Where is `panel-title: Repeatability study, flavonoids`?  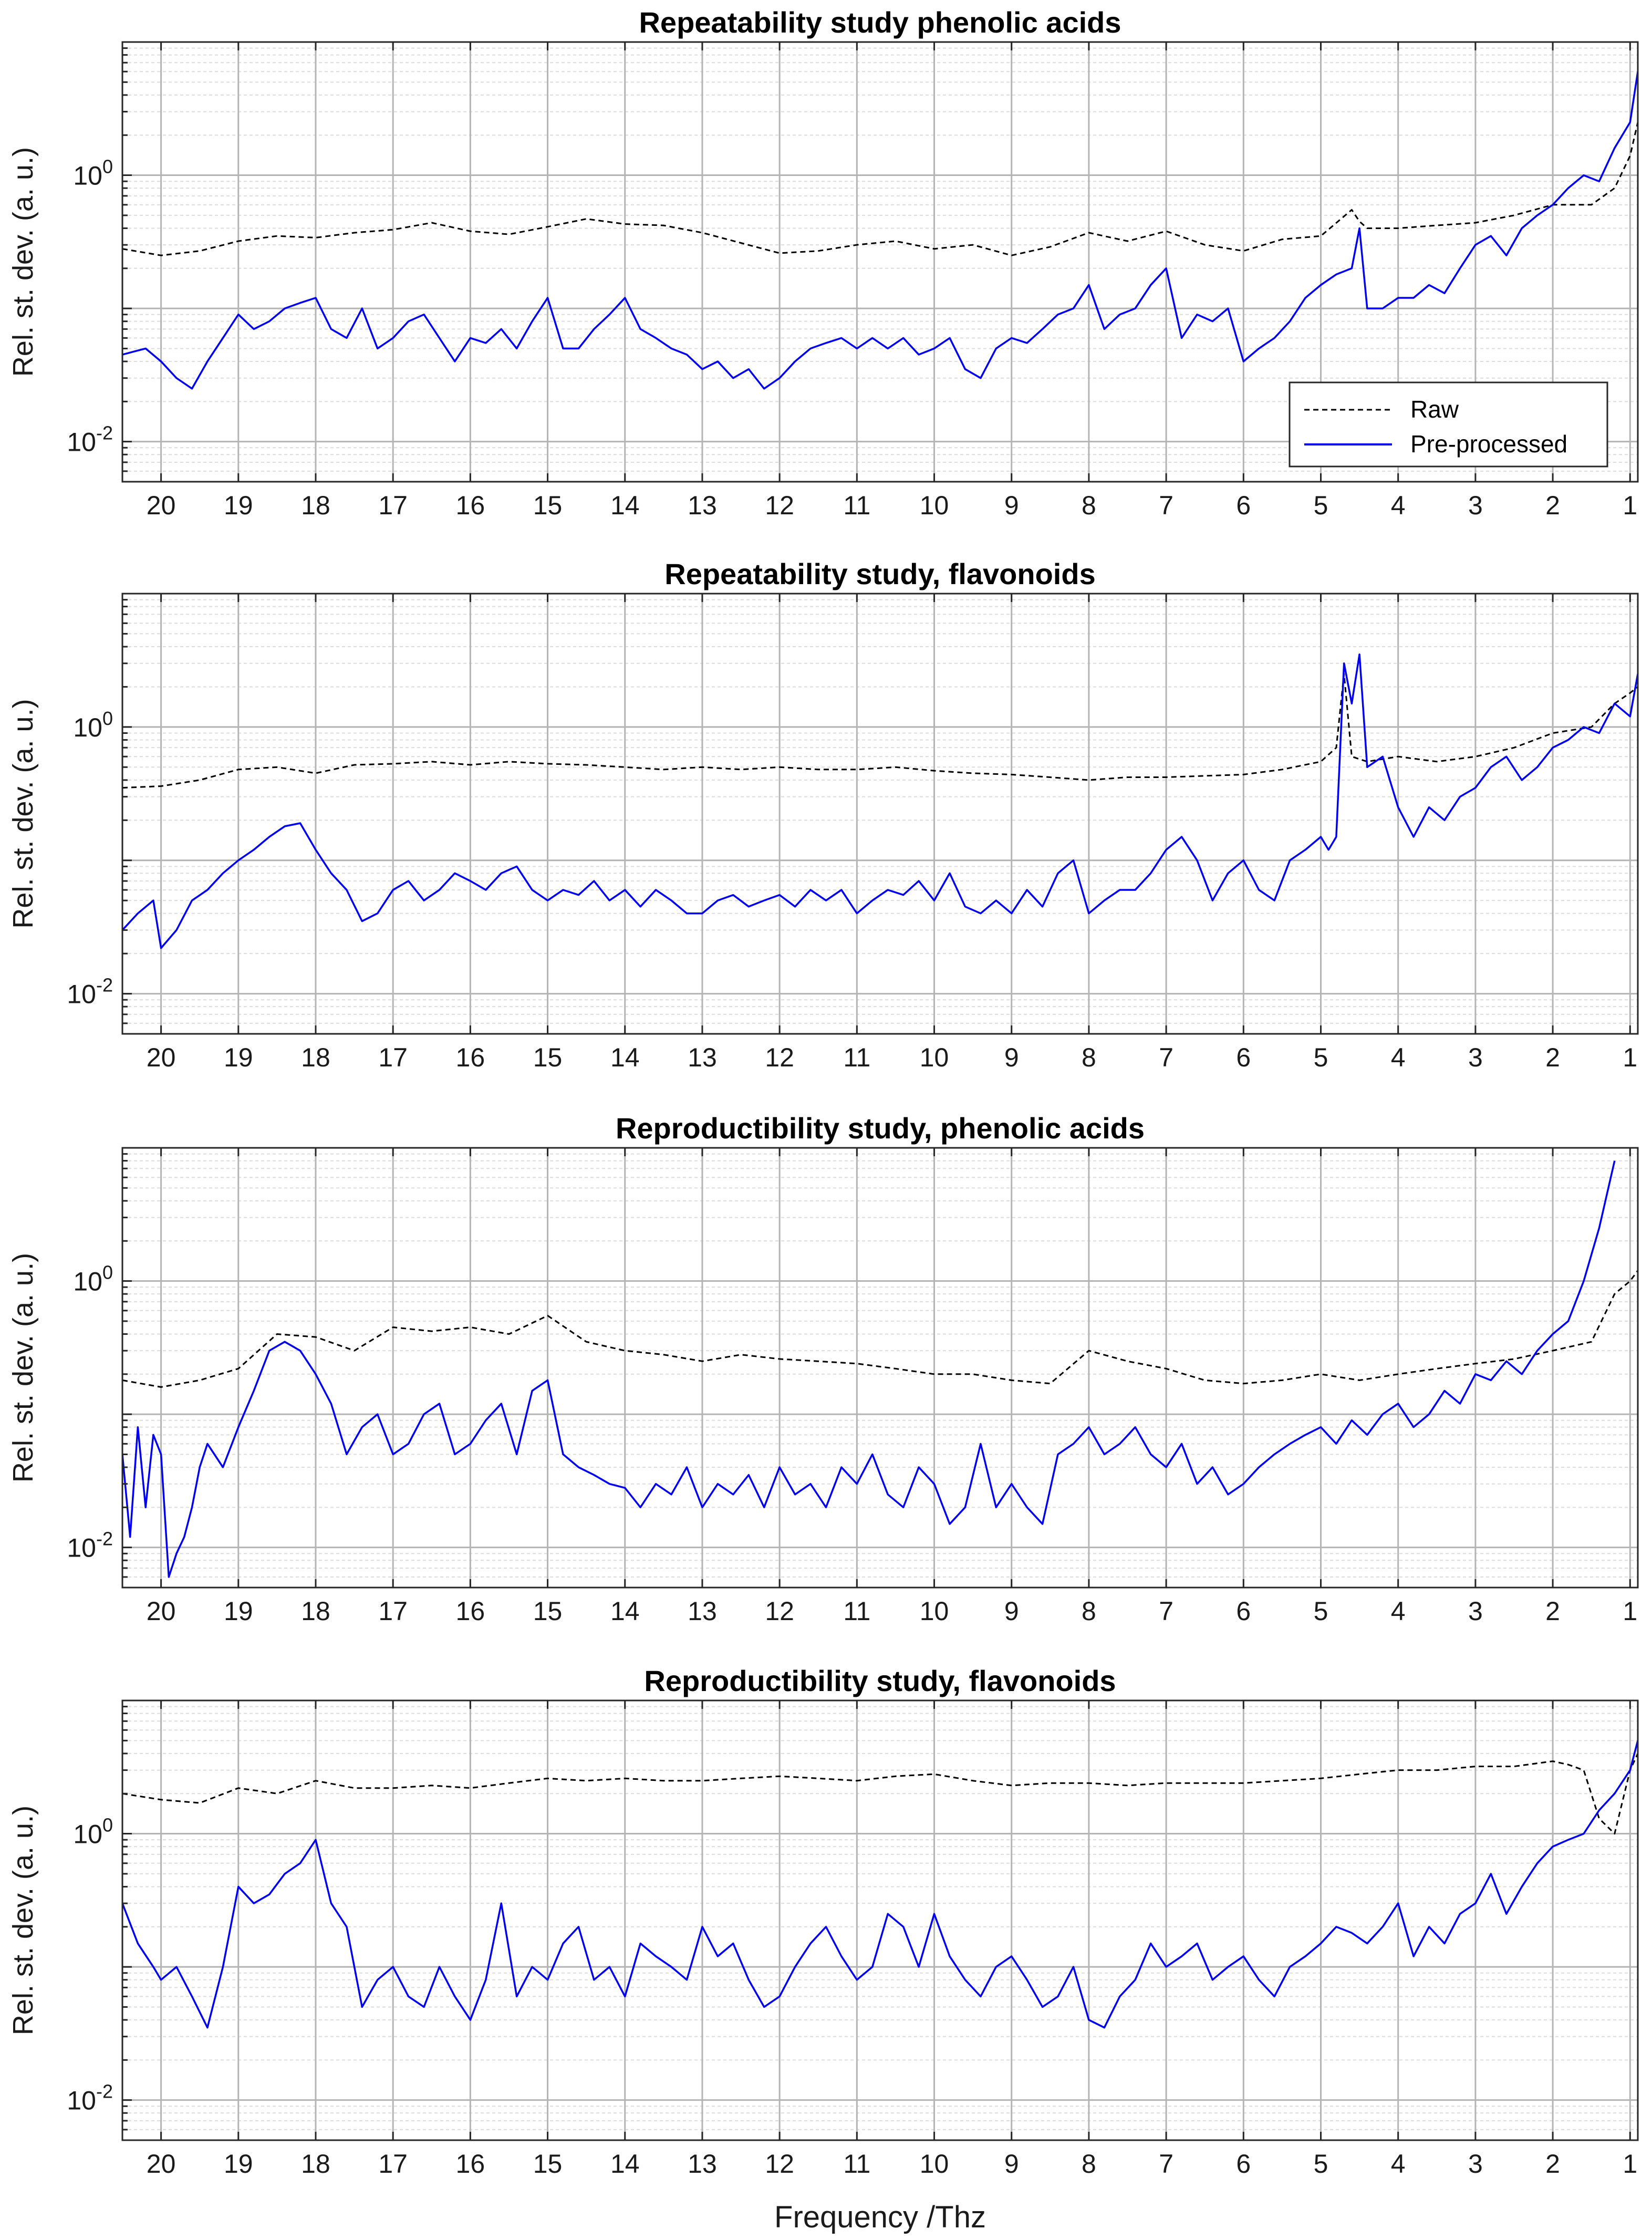 panel-title: Repeatability study, flavonoids is located at coordinates (880, 573).